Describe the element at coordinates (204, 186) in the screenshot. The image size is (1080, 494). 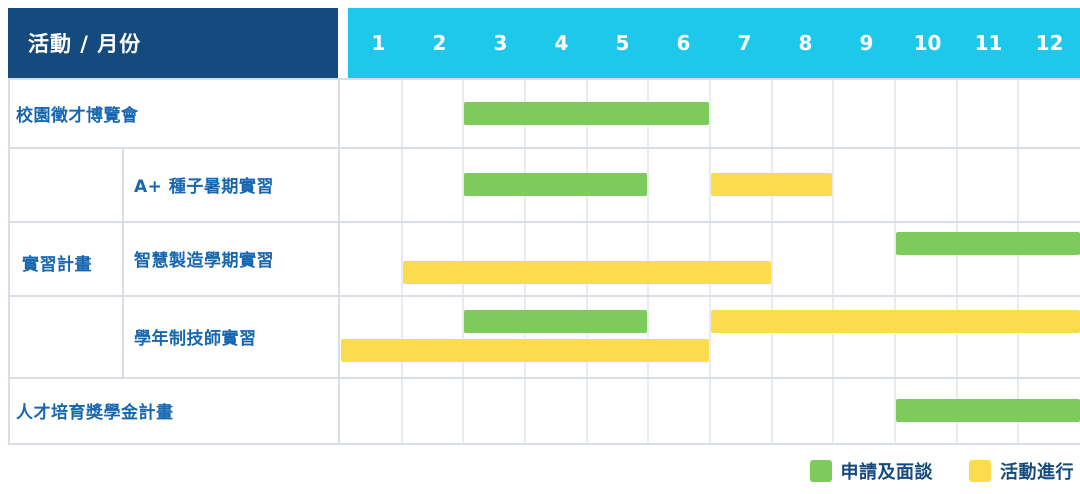
I see `row-label-2: A+ 種子暑期實習` at that location.